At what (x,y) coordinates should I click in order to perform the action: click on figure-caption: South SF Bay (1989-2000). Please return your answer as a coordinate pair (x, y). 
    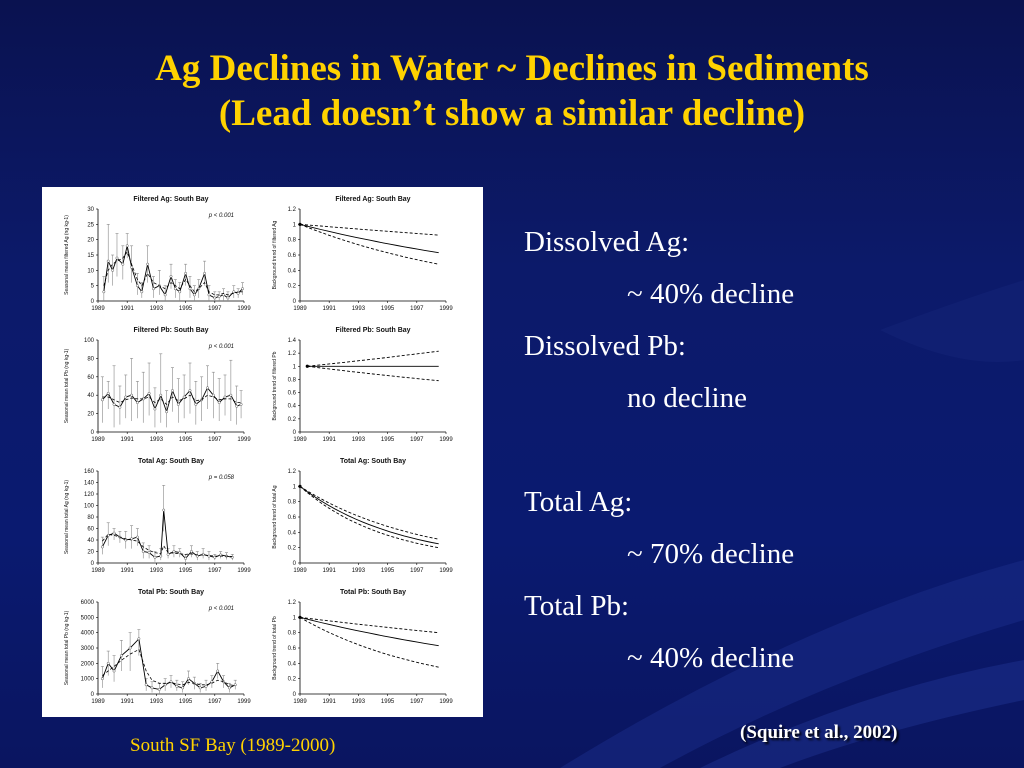
    Looking at the image, I should click on (233, 745).